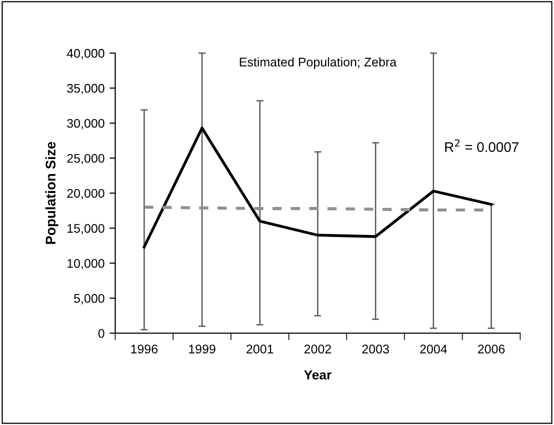 The image size is (554, 425). Describe the element at coordinates (481, 145) in the screenshot. I see `annotation: R$^{2}$ = 0.0007` at that location.